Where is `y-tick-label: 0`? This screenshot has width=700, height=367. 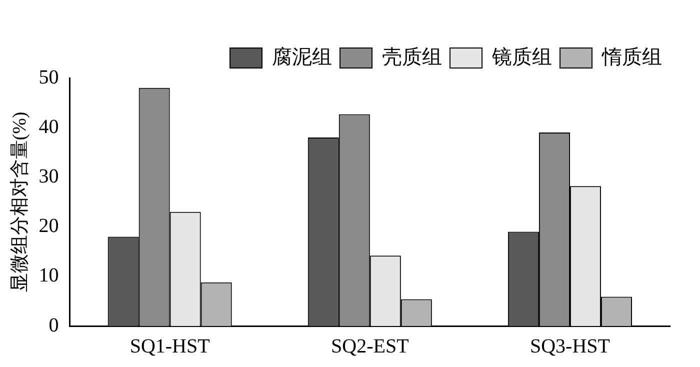
y-tick-label: 0 is located at coordinates (53, 325).